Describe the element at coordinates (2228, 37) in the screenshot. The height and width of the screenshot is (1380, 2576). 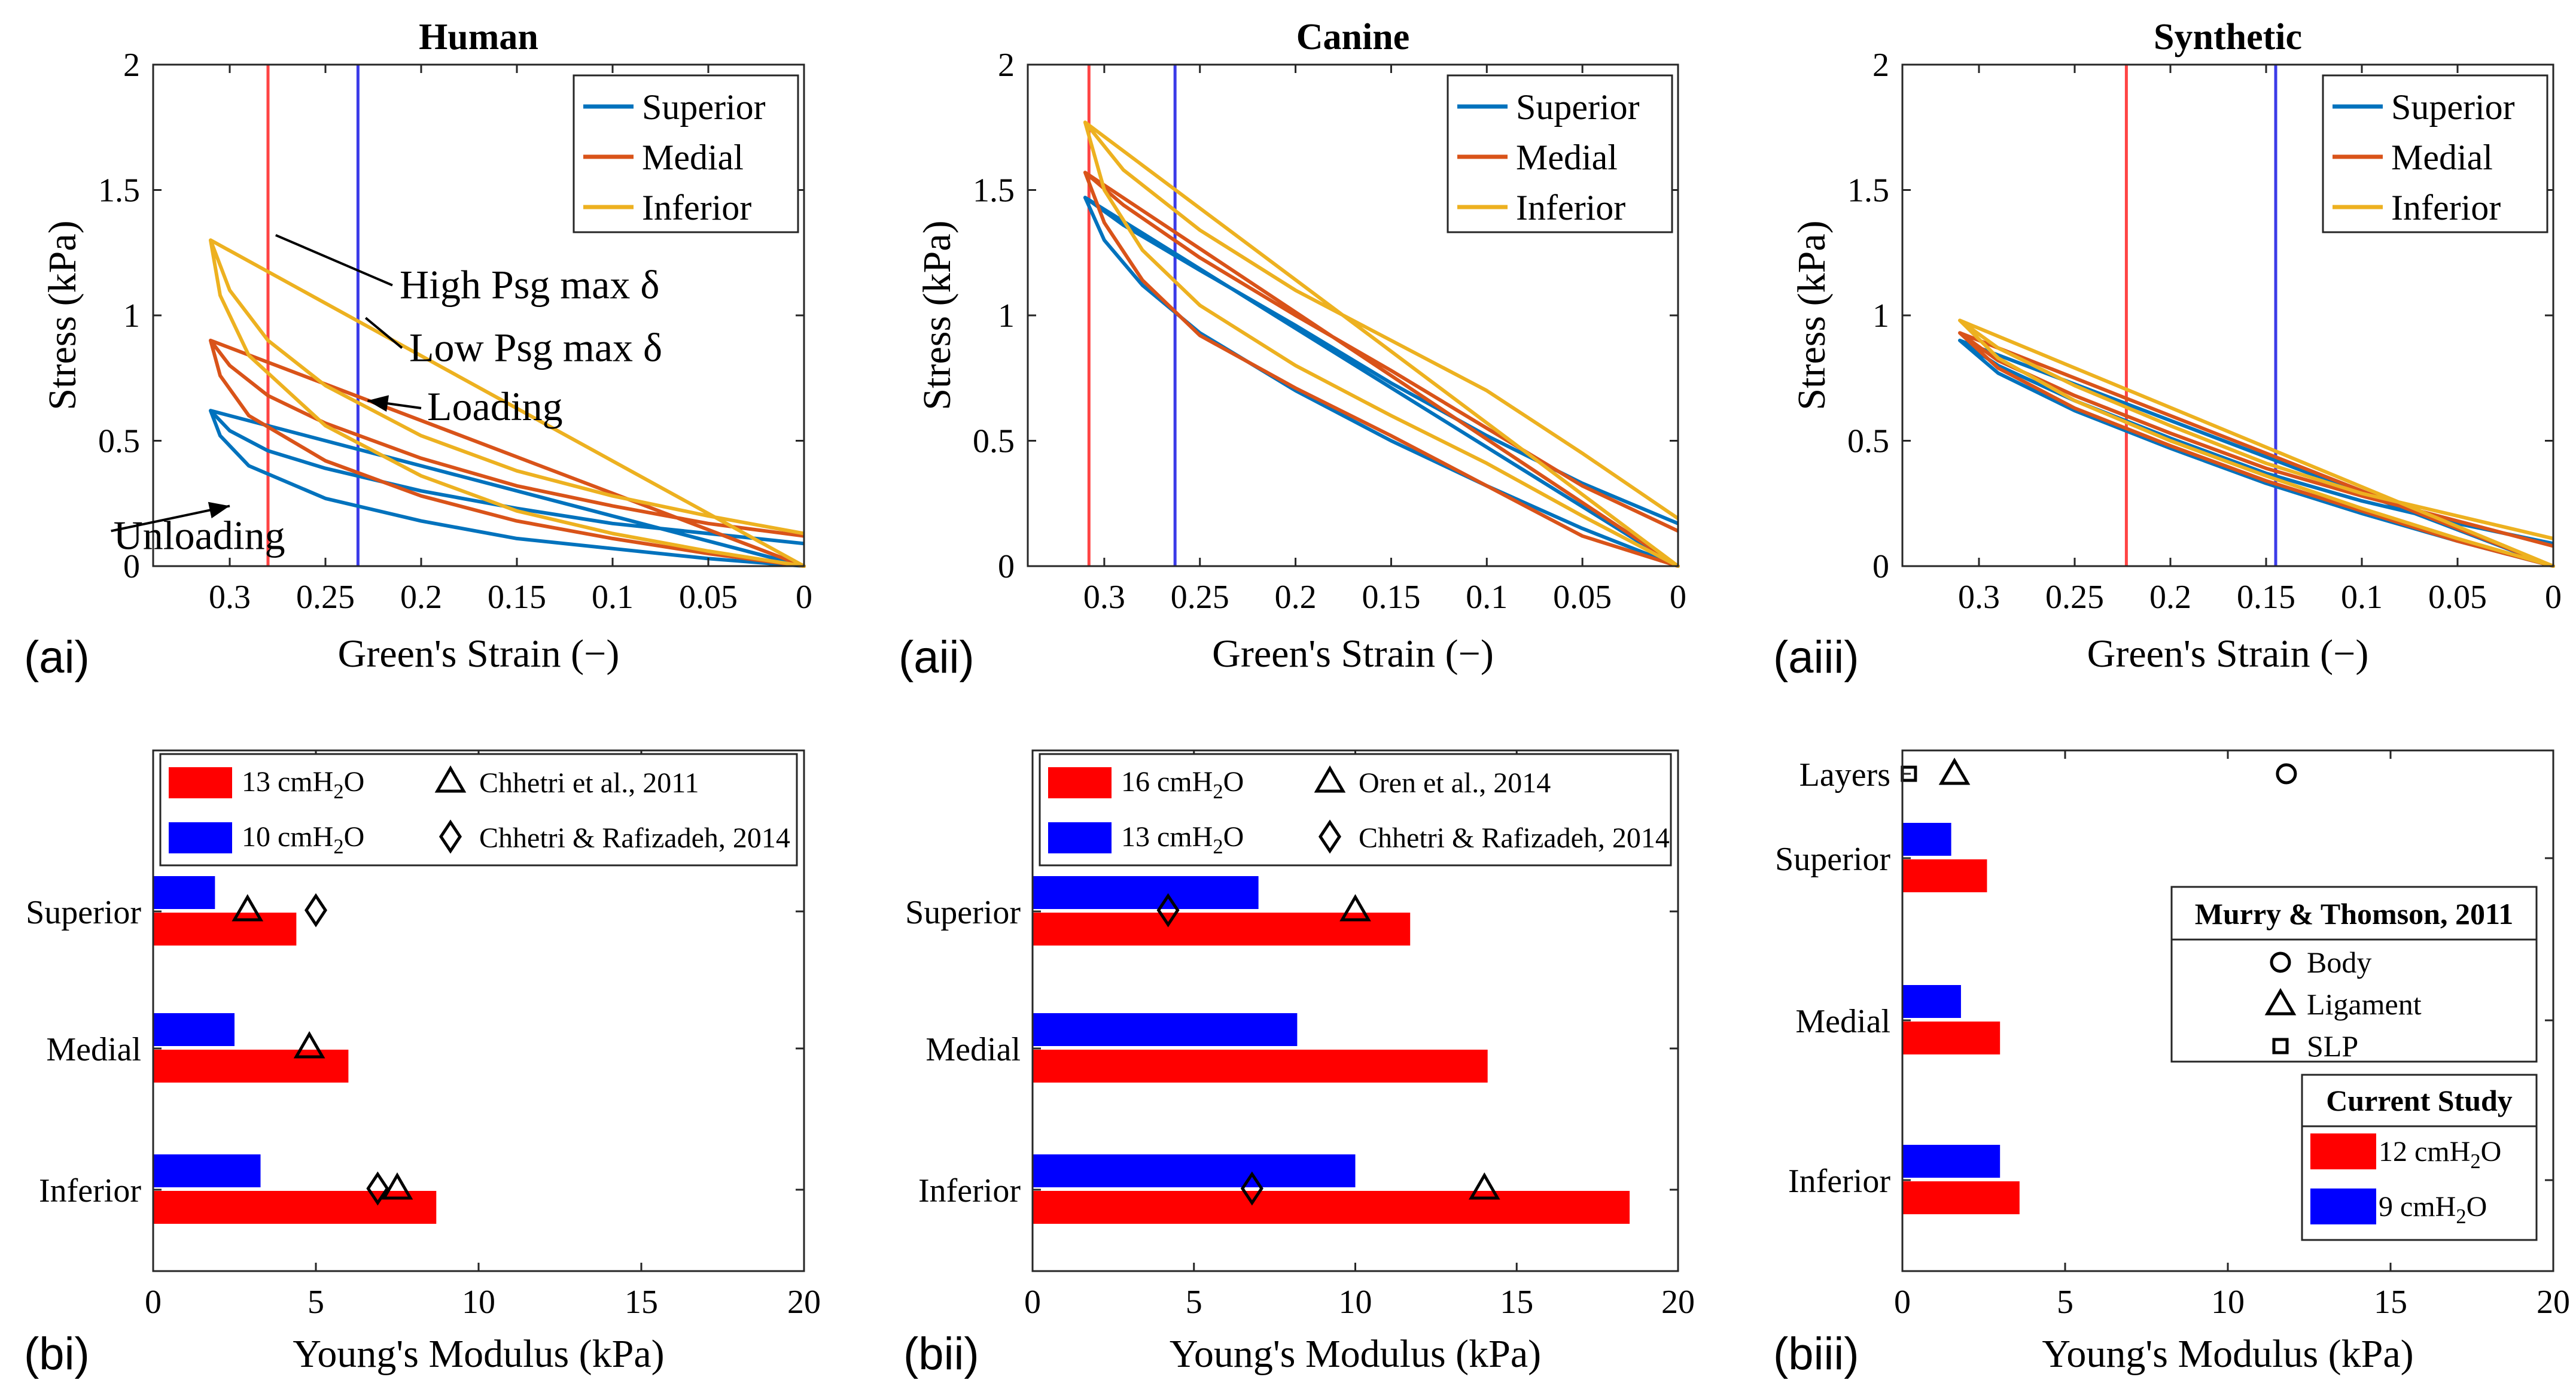
I see `chart-title: Synthetic` at that location.